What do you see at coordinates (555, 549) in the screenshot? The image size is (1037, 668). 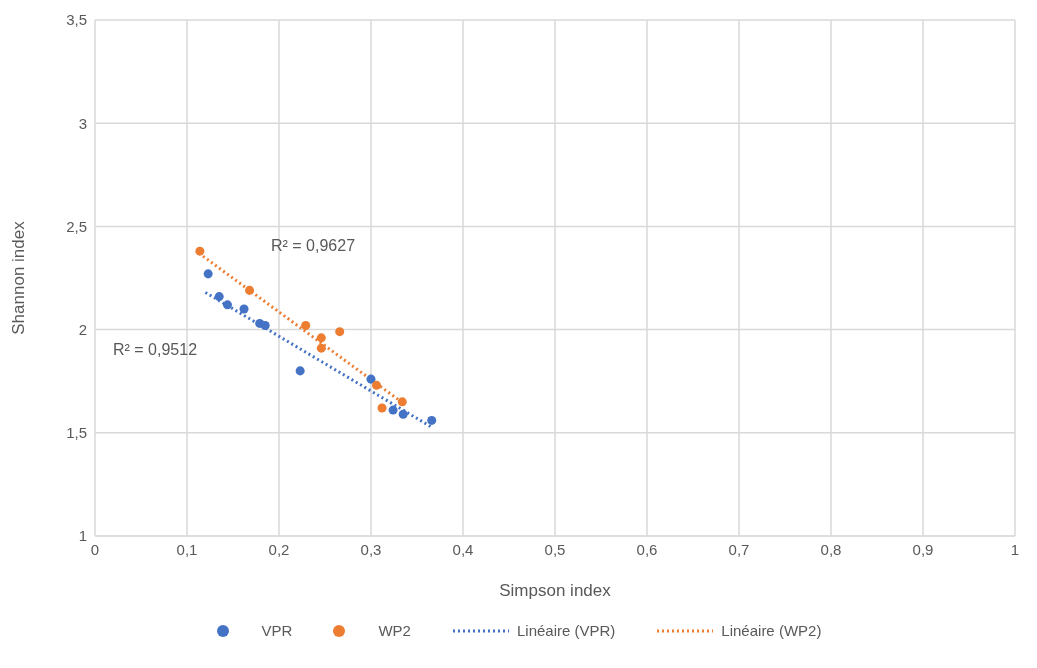 I see `x-tick-label: 0,5` at bounding box center [555, 549].